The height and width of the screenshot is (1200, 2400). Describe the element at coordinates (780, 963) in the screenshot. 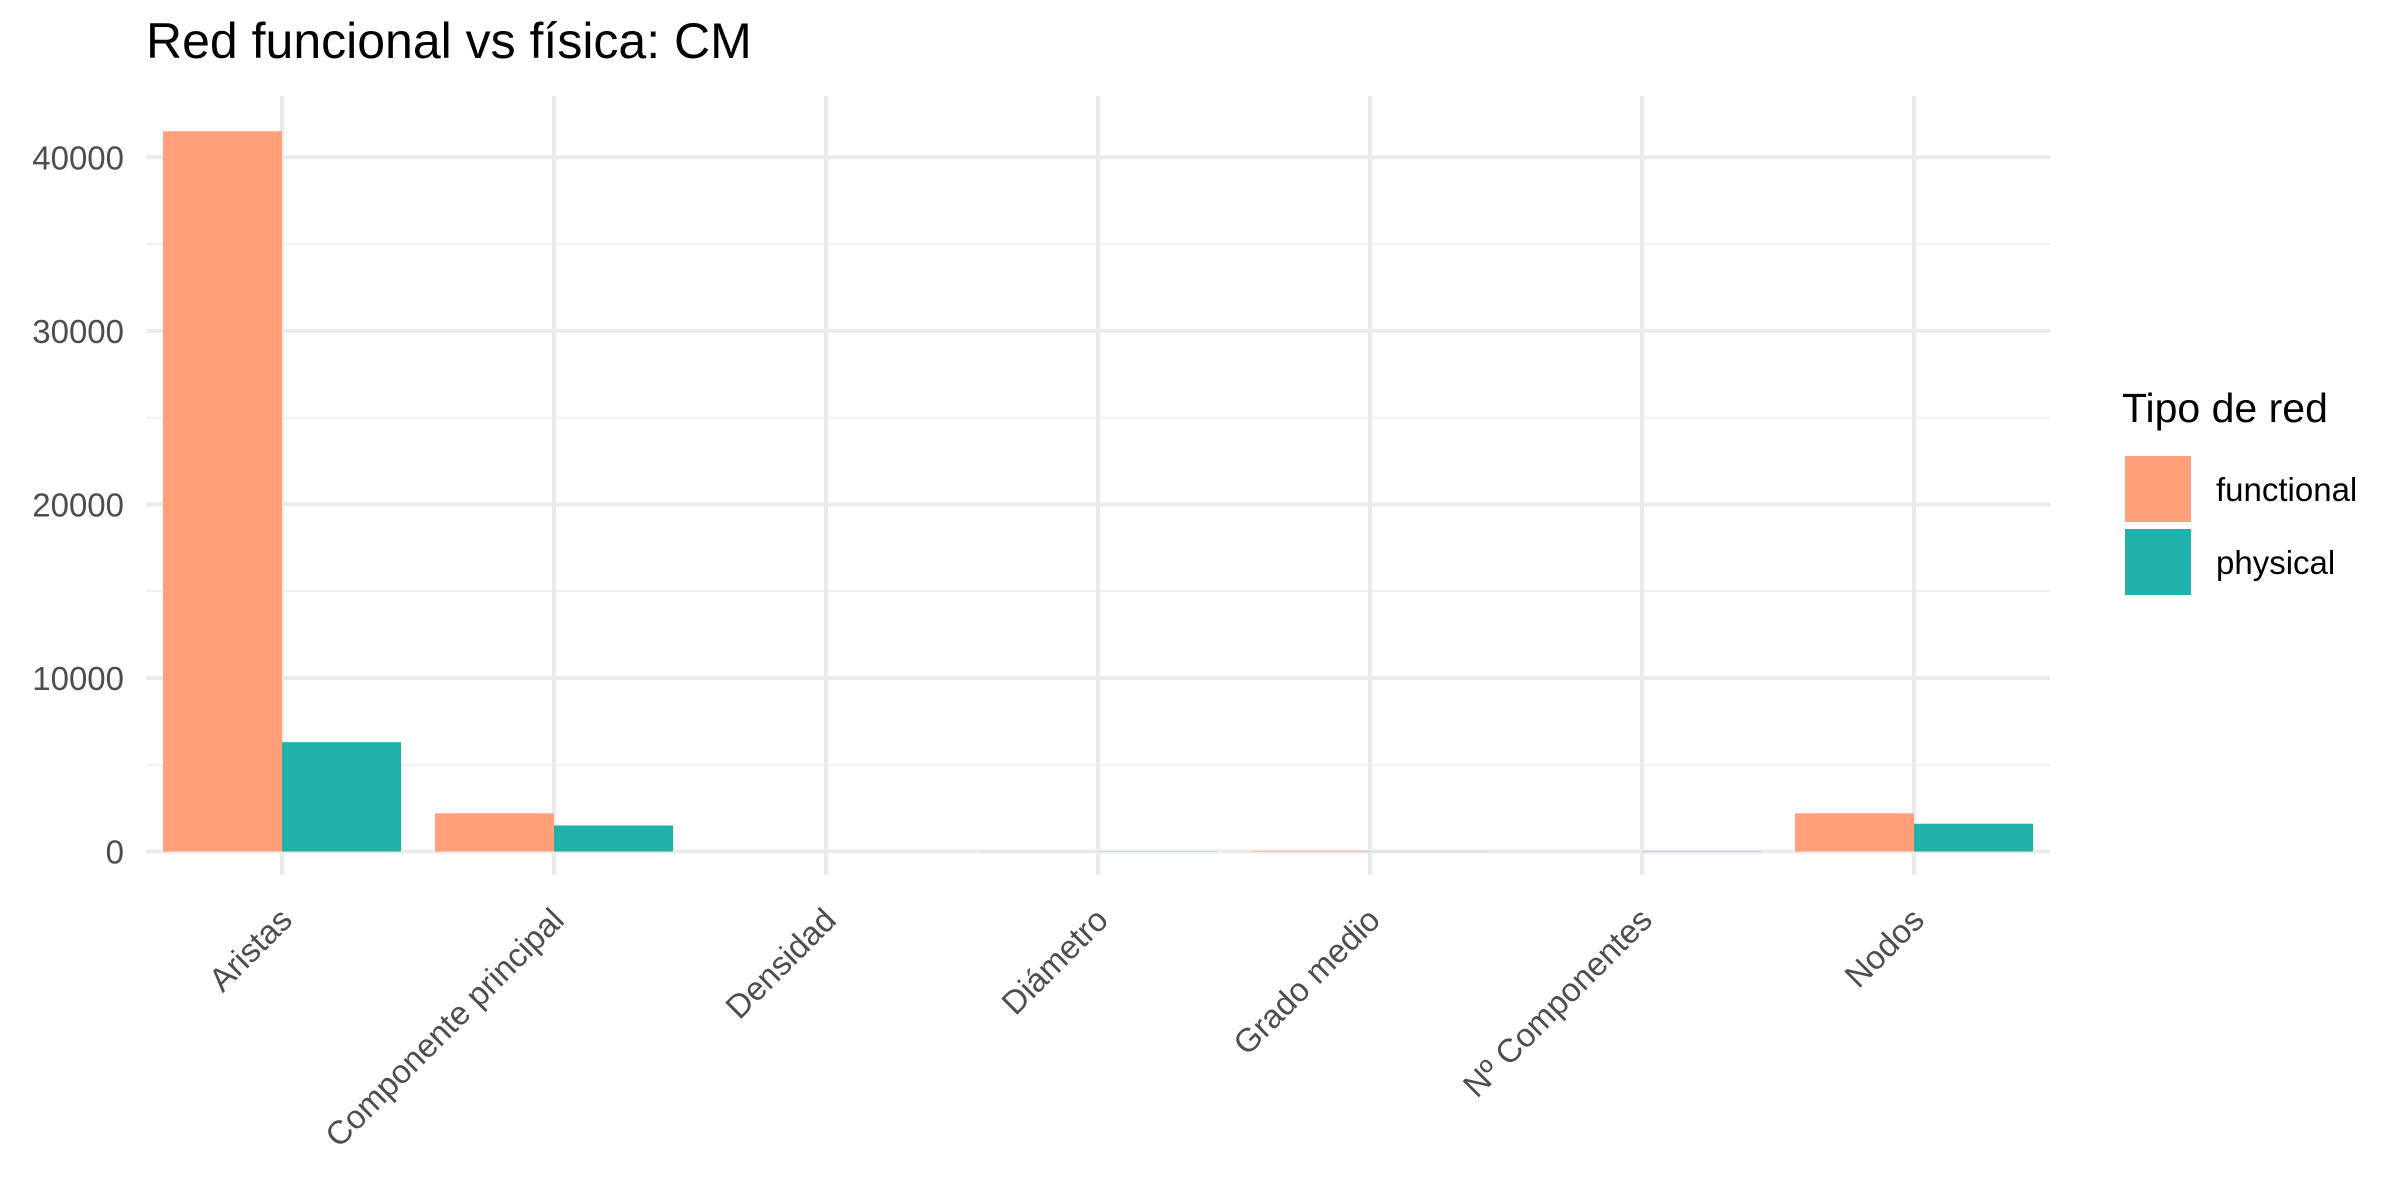

I see `x-tick-label: Densidad` at that location.